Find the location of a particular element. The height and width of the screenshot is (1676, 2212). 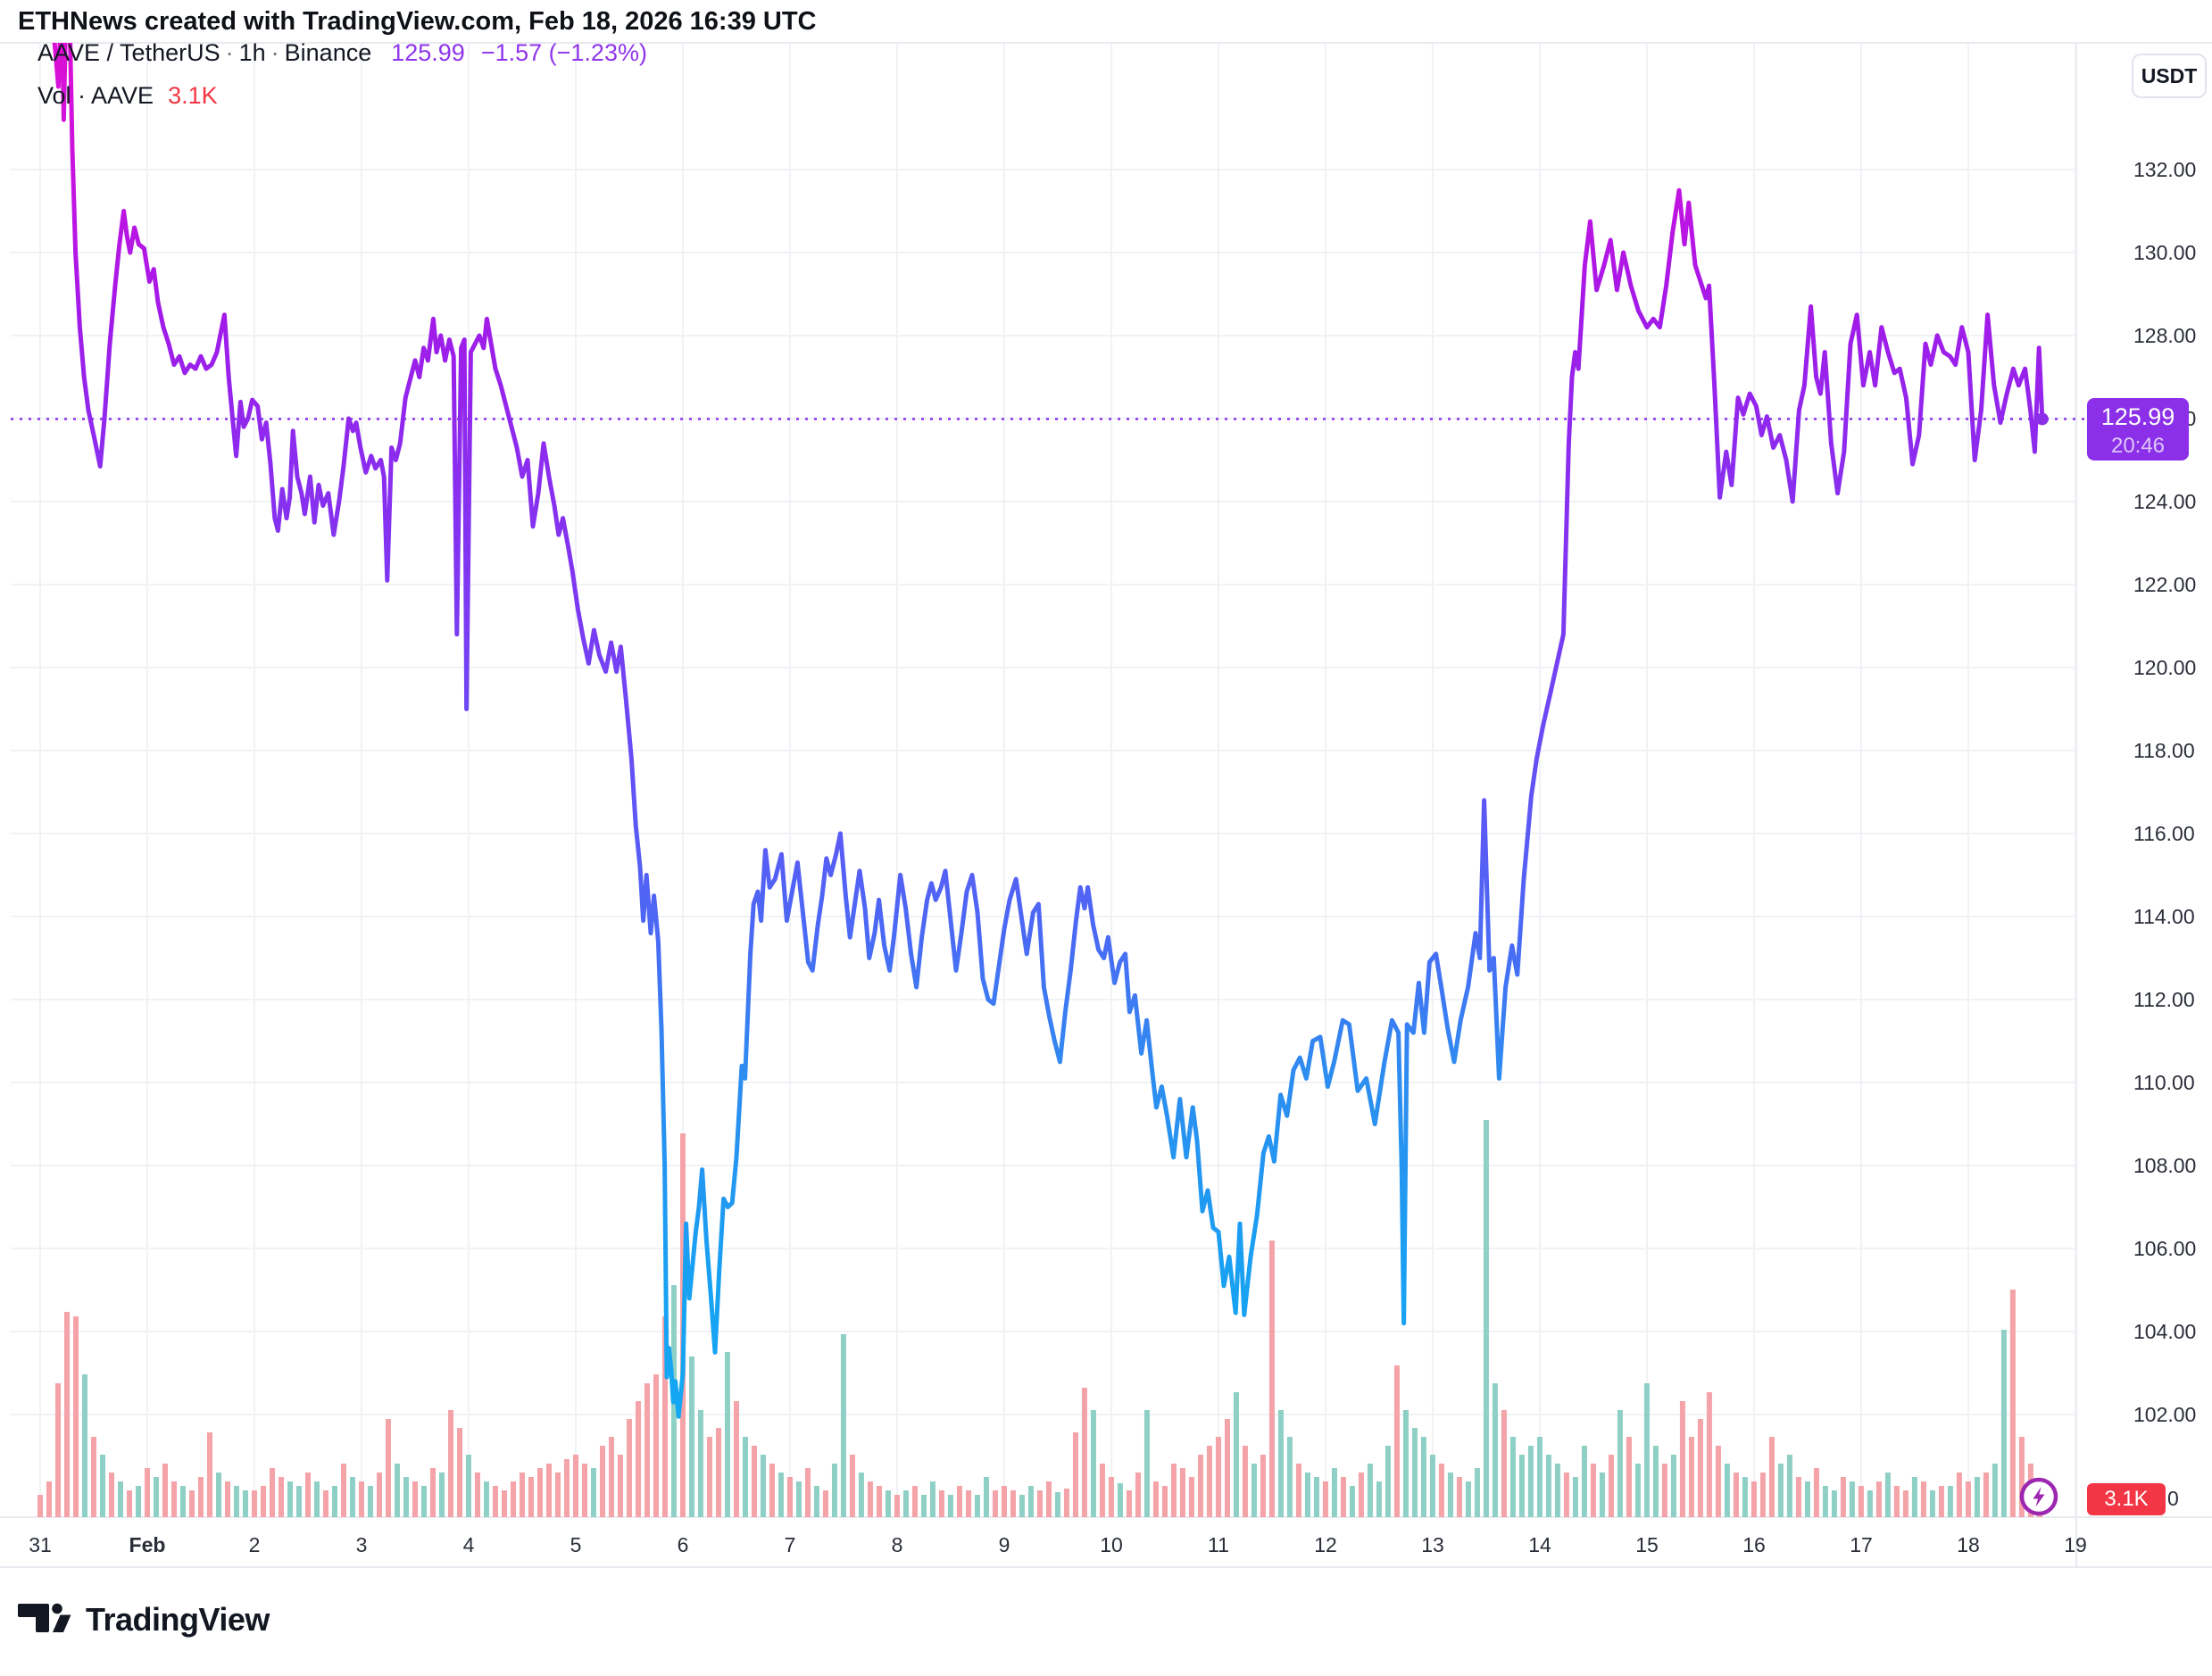

date-tick-label: 7 is located at coordinates (790, 1544).